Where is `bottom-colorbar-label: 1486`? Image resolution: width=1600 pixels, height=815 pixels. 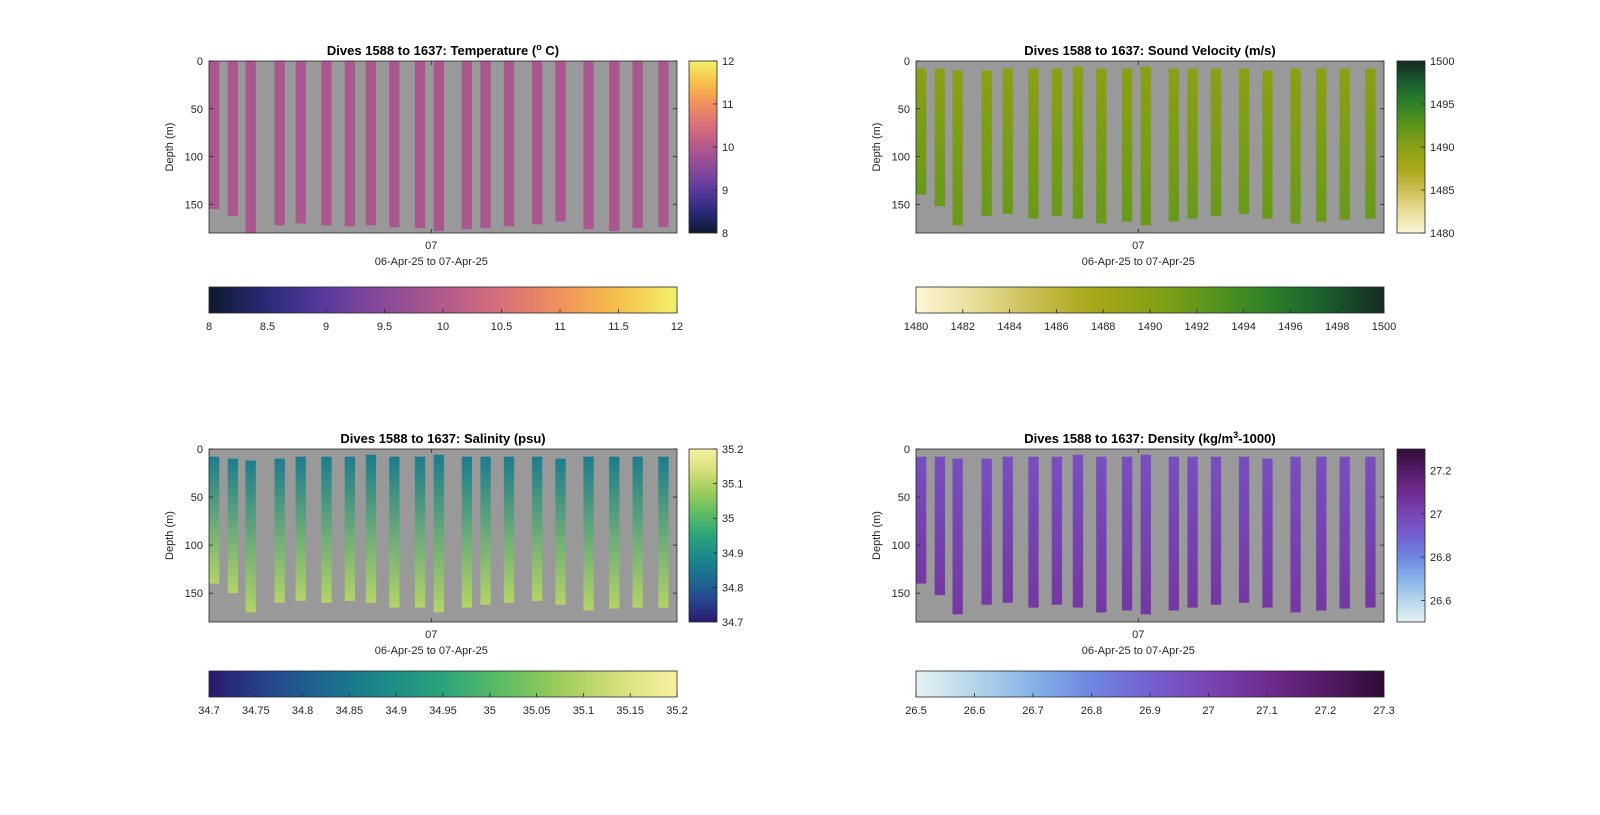
bottom-colorbar-label: 1486 is located at coordinates (1056, 327).